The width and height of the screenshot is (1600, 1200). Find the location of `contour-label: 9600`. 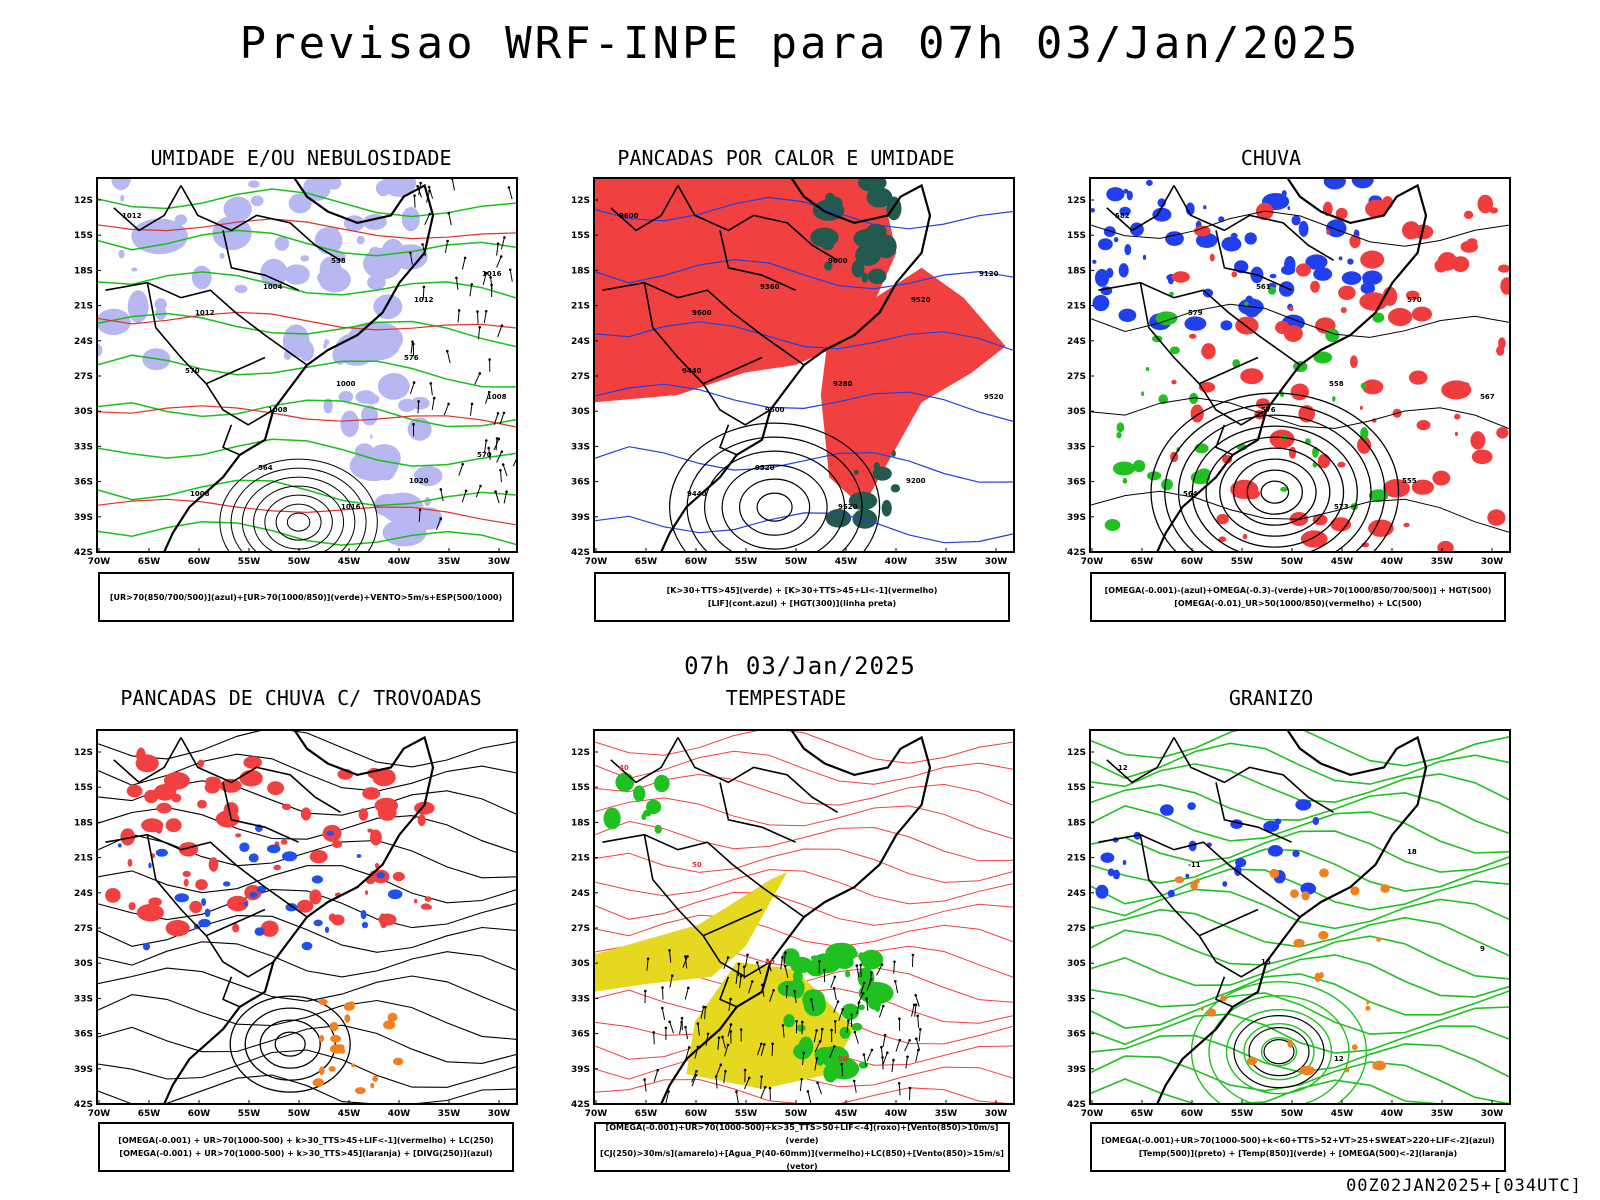

contour-label: 9600 is located at coordinates (775, 410).